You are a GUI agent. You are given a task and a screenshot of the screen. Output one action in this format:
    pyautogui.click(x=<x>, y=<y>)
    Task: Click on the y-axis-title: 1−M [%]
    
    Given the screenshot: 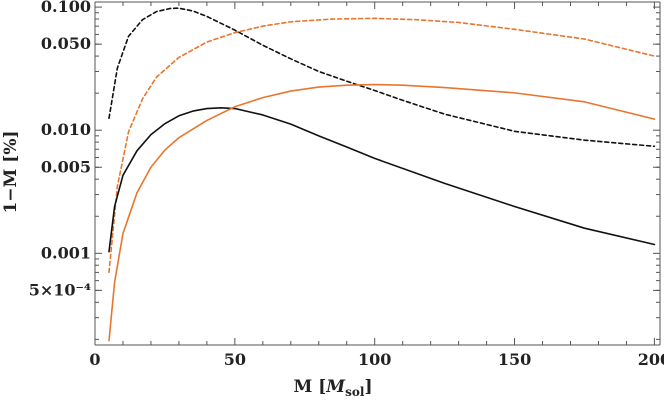 What is the action you would take?
    pyautogui.click(x=11, y=171)
    